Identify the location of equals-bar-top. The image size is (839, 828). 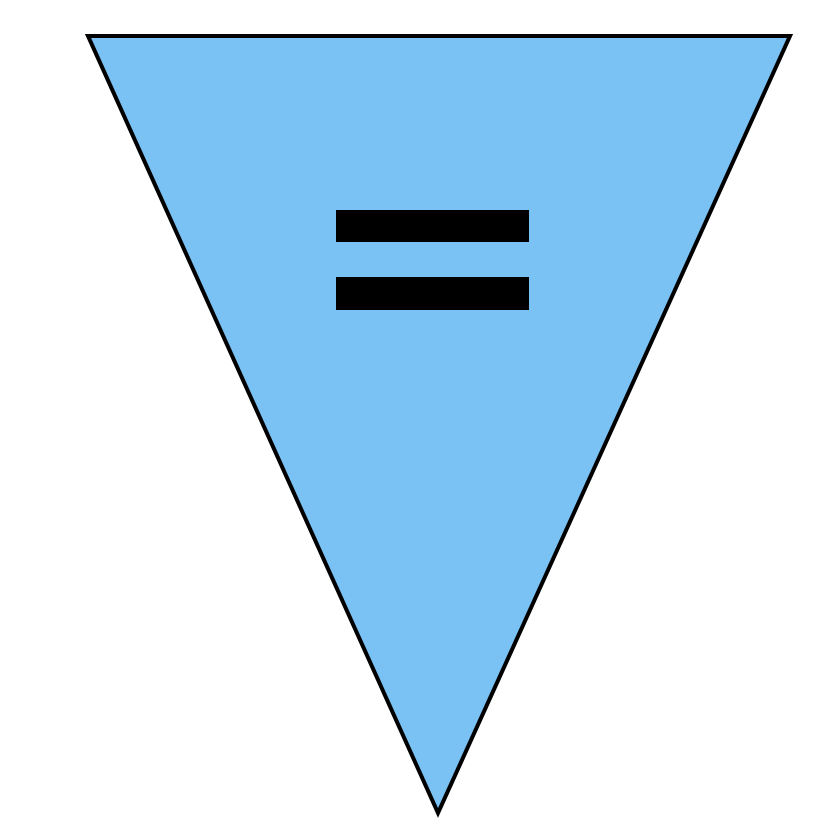
(432, 226).